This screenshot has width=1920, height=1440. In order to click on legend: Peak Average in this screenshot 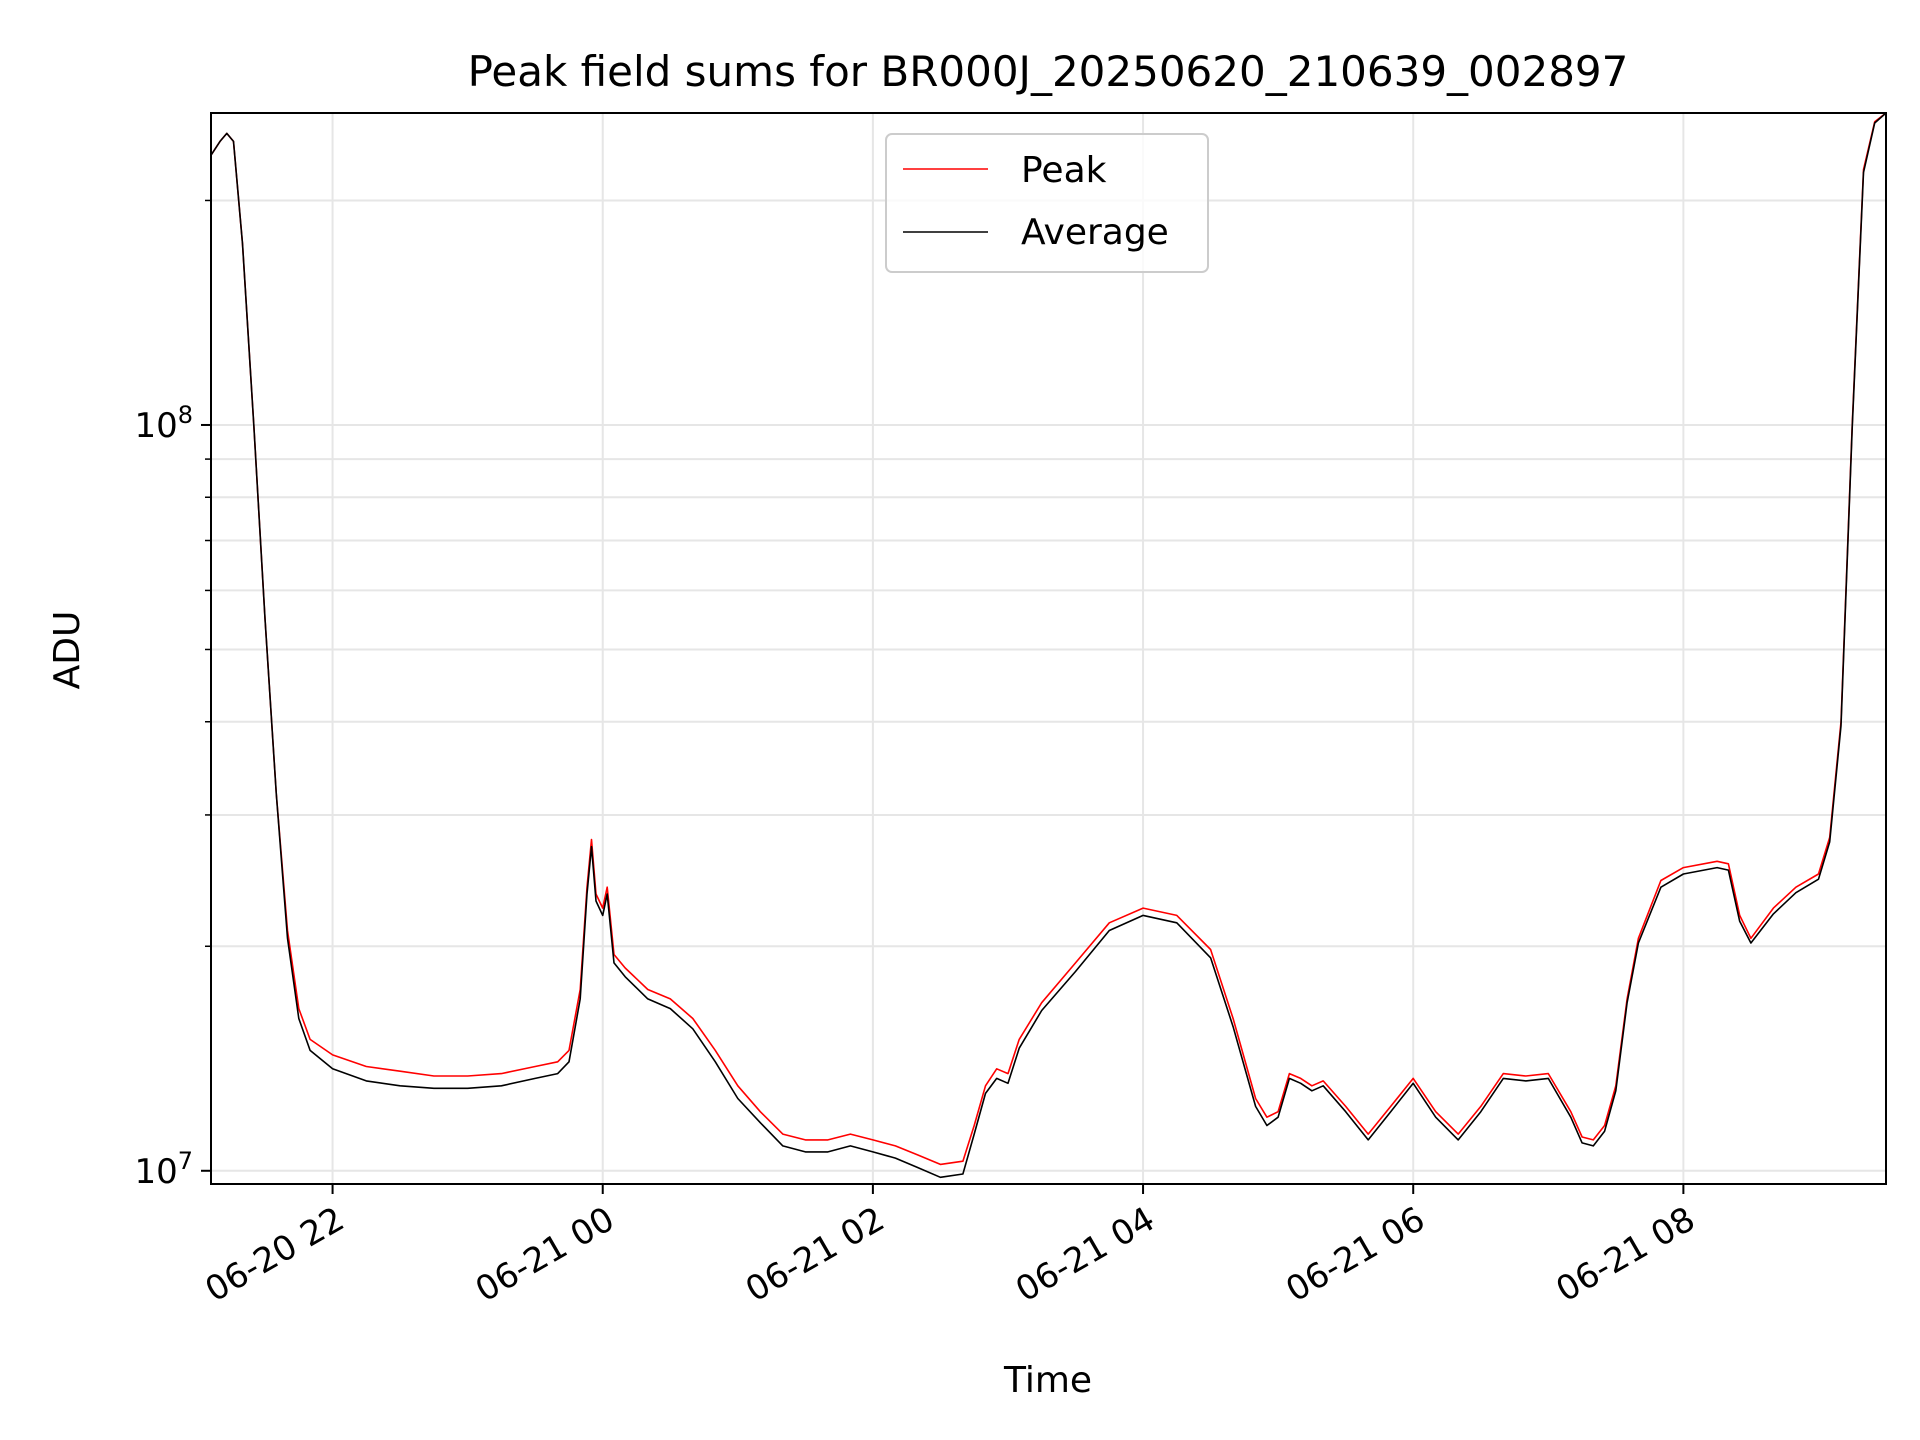, I will do `click(1047, 203)`.